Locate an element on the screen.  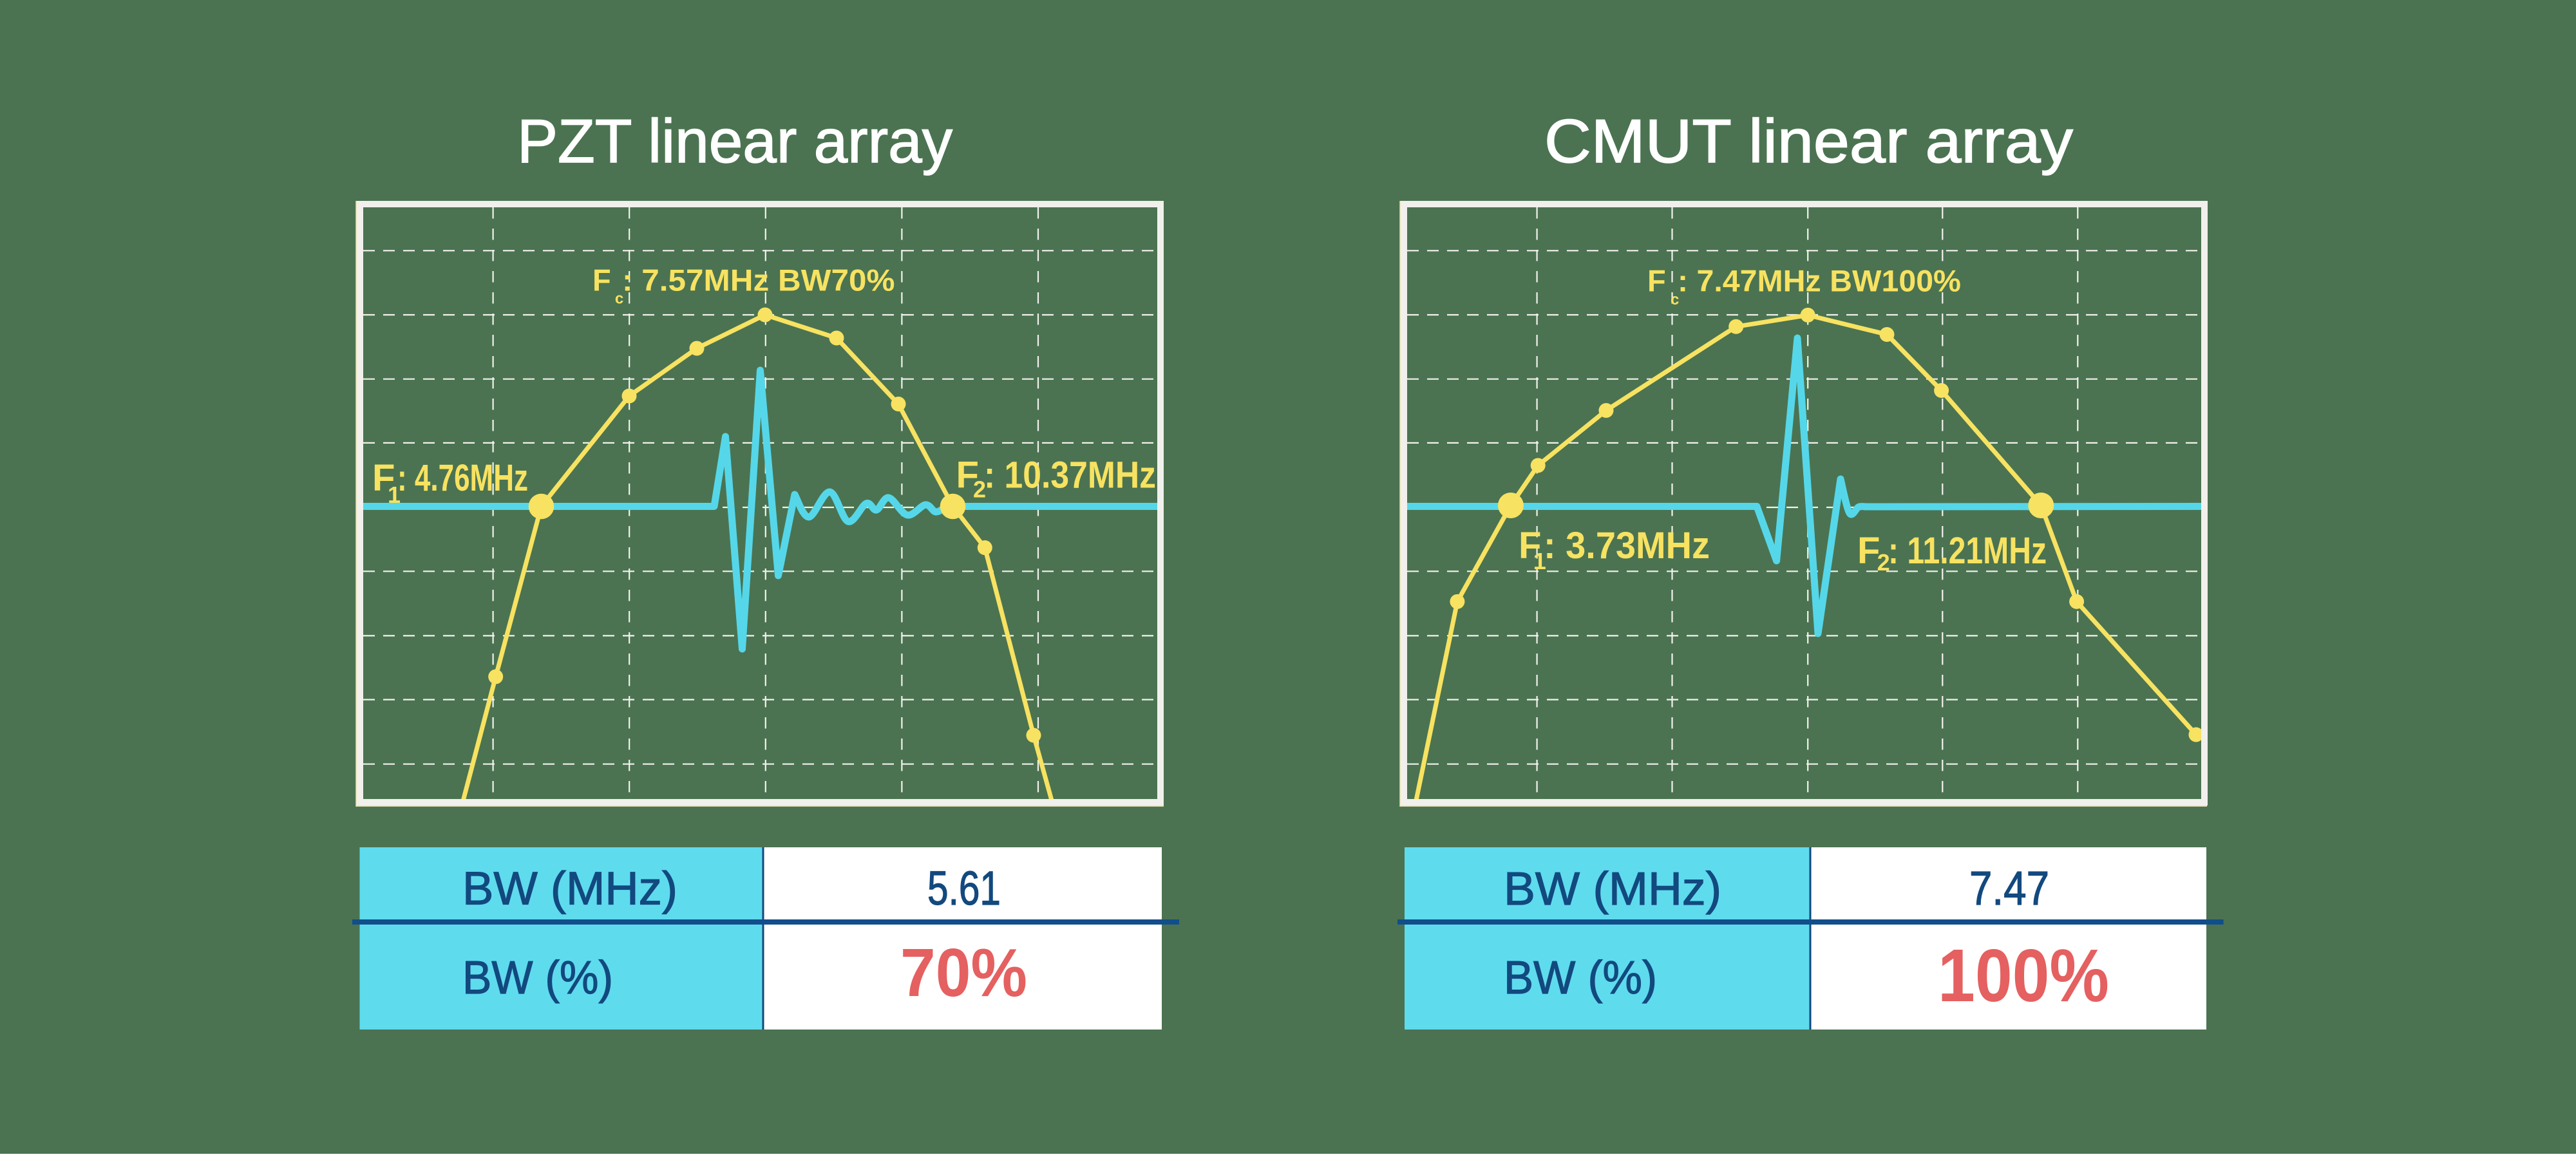
svg-text:: 3.73MHz: : 3.73MHz is located at coordinates (1627, 546).